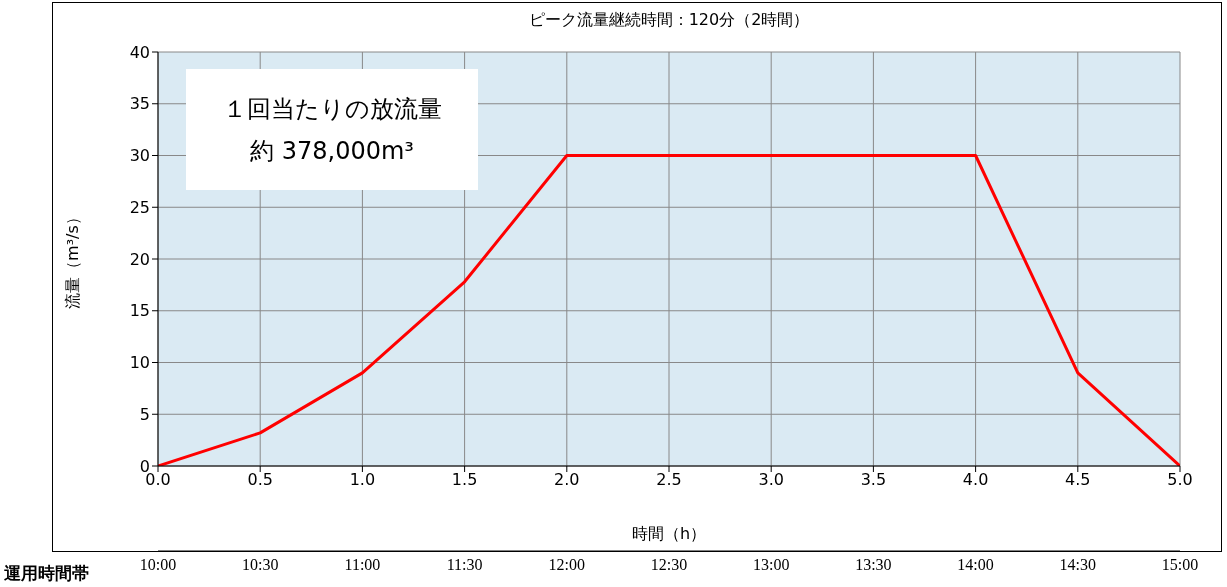 The width and height of the screenshot is (1227, 587). I want to click on x-axis-title: 時間（h）, so click(669, 533).